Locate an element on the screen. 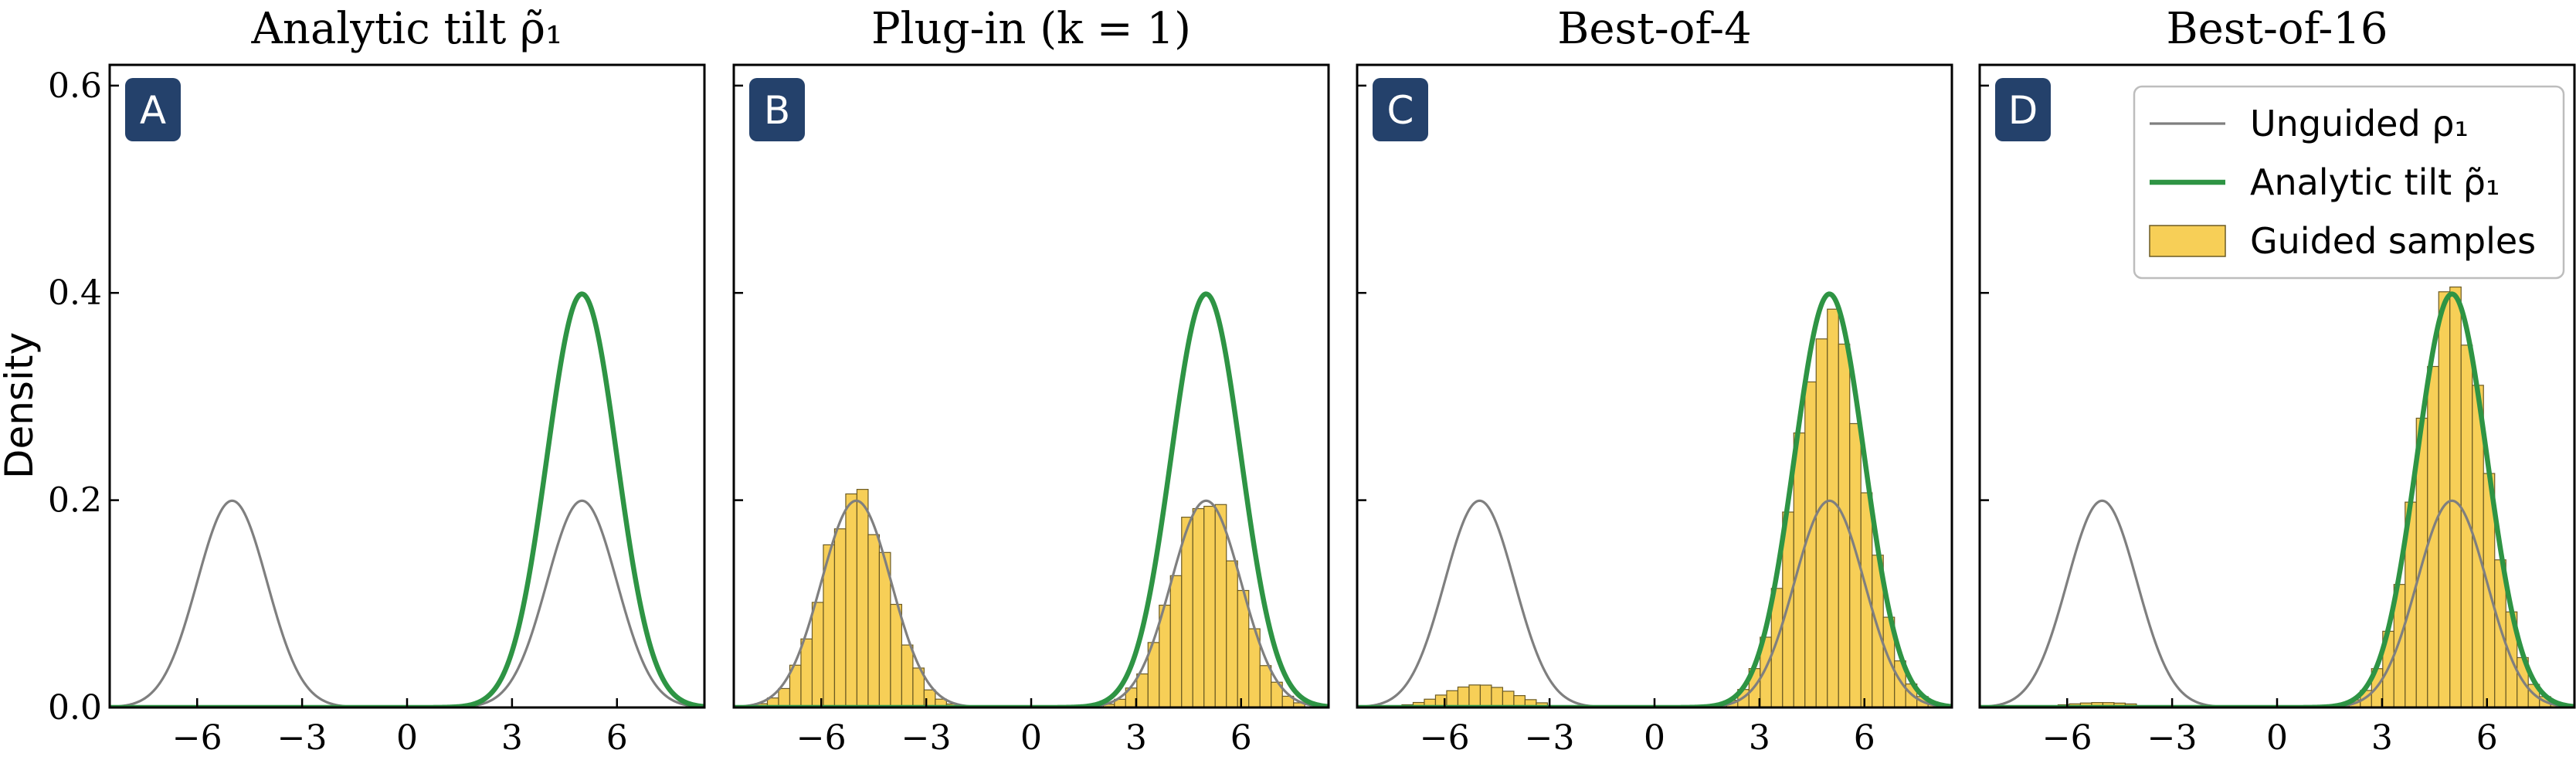  y-tick-label: 0.2 is located at coordinates (75, 501).